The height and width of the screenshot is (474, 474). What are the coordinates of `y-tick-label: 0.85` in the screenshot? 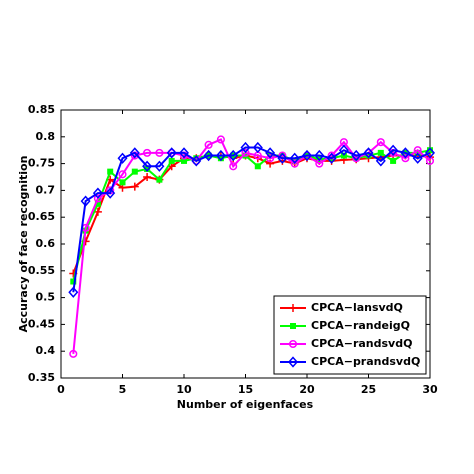 It's located at (41, 109).